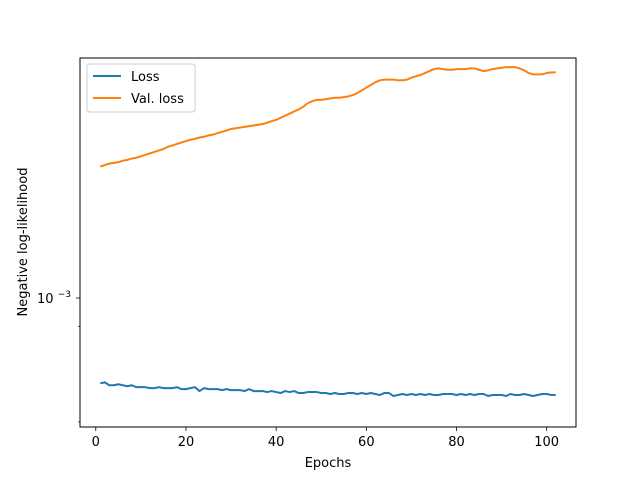 The image size is (640, 480). Describe the element at coordinates (328, 389) in the screenshot. I see `series-line-loss` at that location.